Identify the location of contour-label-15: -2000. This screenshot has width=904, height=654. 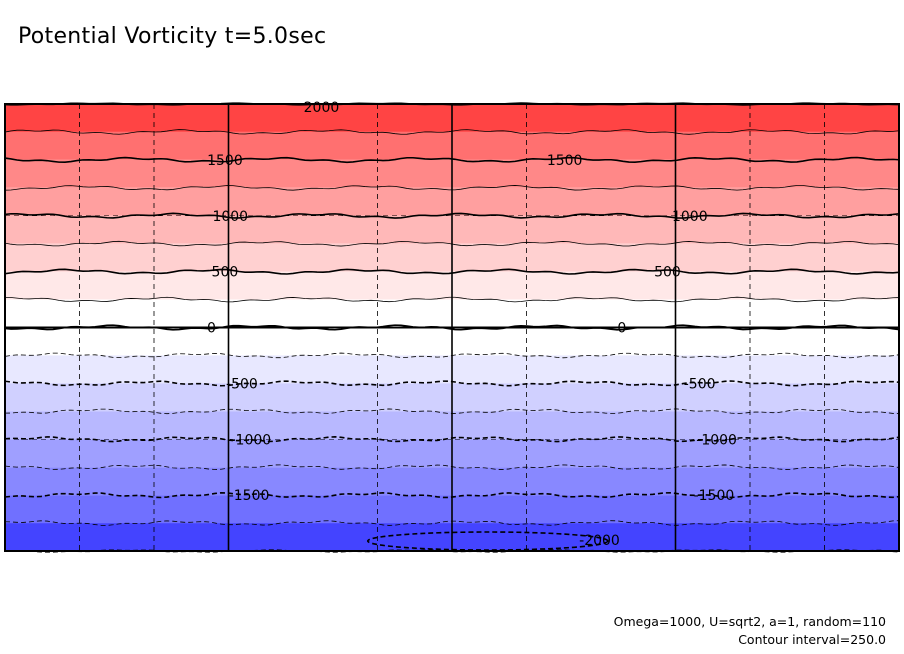
(599, 541).